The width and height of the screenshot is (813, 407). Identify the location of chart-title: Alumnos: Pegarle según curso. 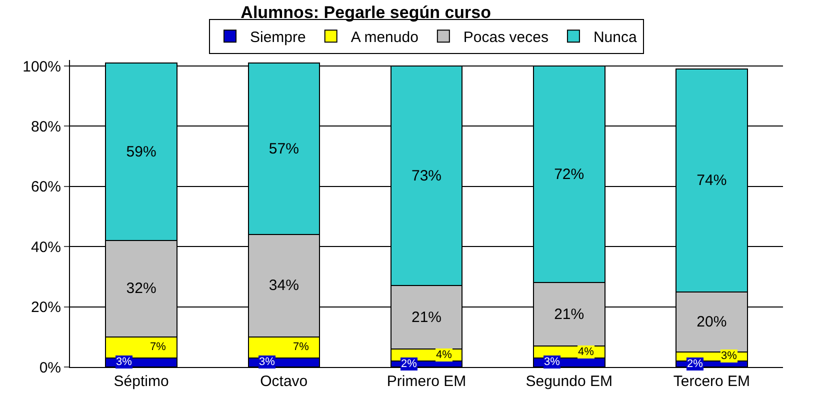
(366, 12).